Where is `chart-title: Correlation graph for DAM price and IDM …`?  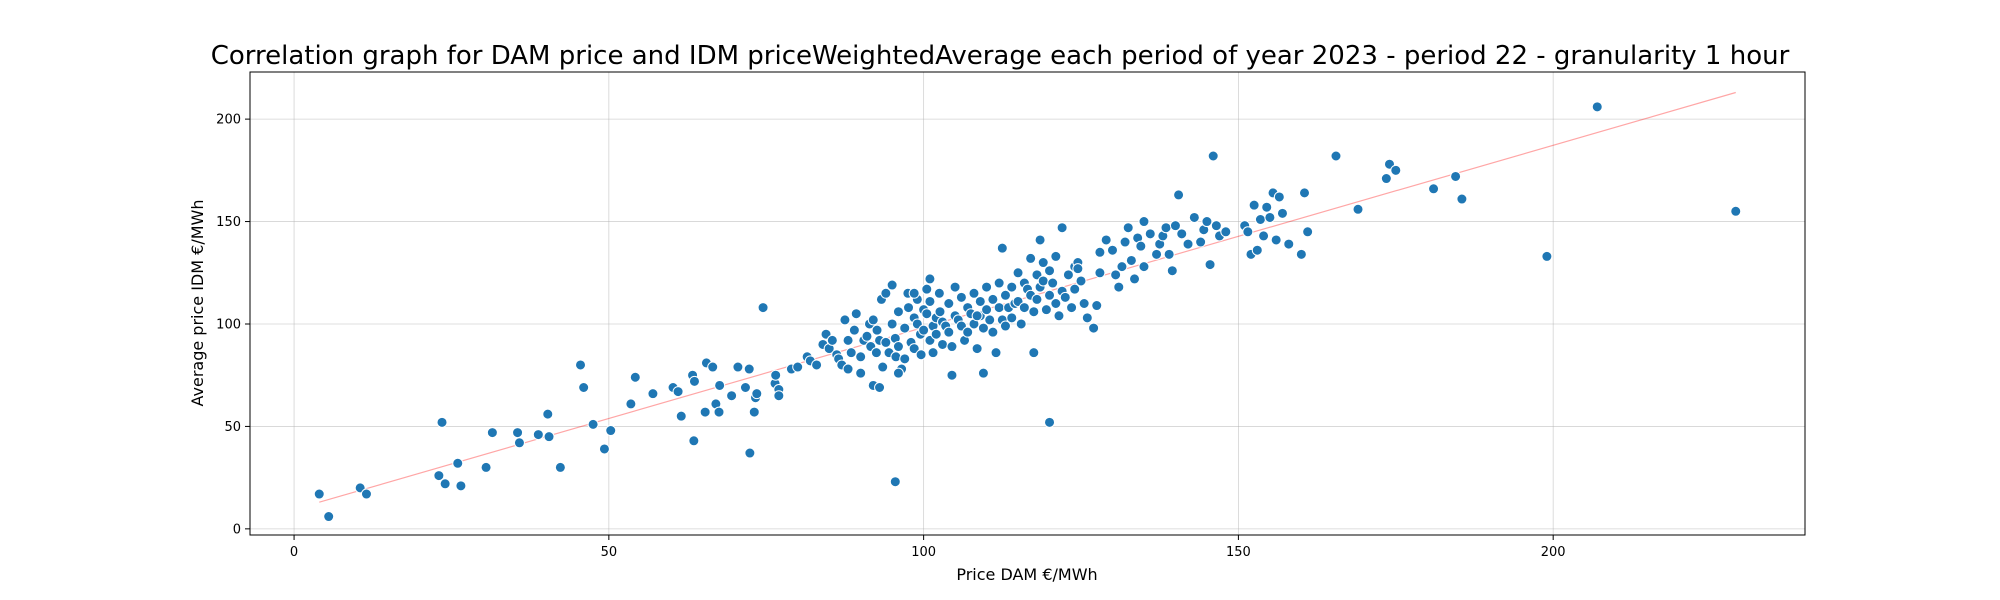
chart-title: Correlation graph for DAM price and IDM … is located at coordinates (1000, 56).